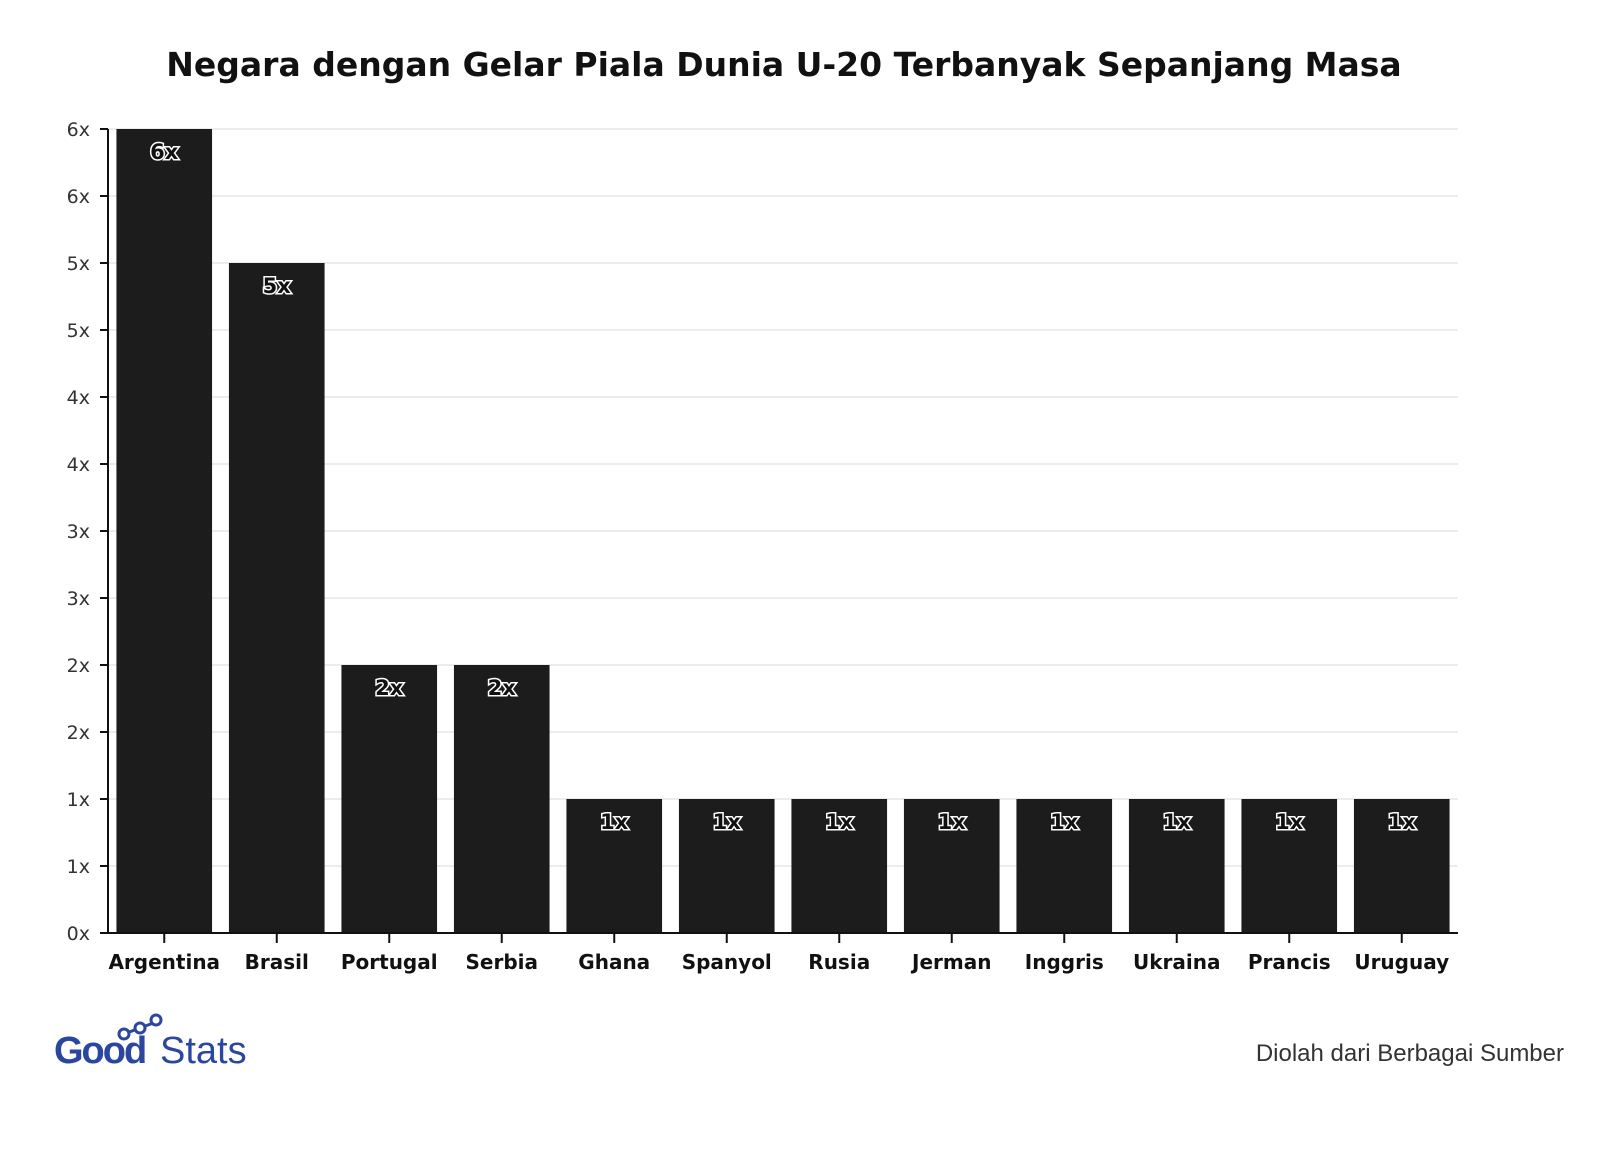 This screenshot has height=1150, width=1600. What do you see at coordinates (839, 866) in the screenshot?
I see `bar-rusia` at bounding box center [839, 866].